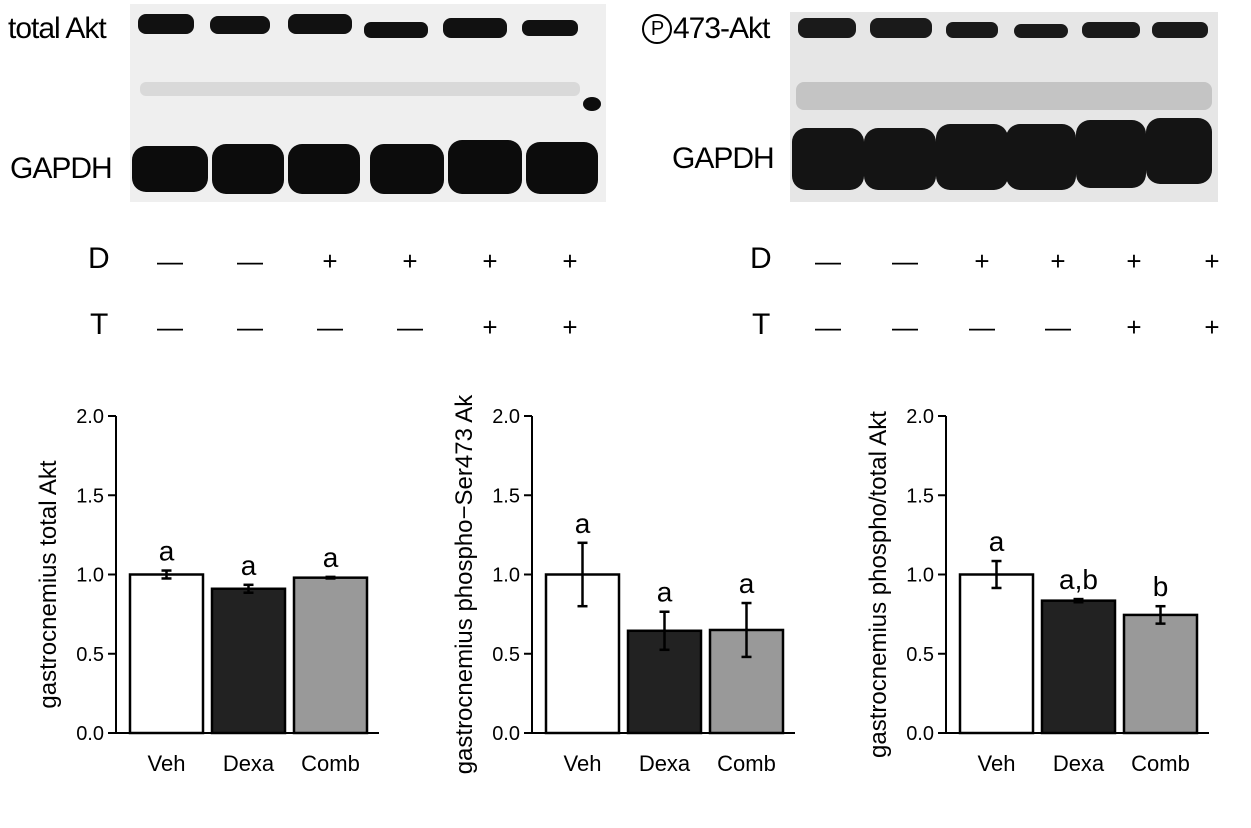  I want to click on t-sign-right-6: +, so click(1212, 327).